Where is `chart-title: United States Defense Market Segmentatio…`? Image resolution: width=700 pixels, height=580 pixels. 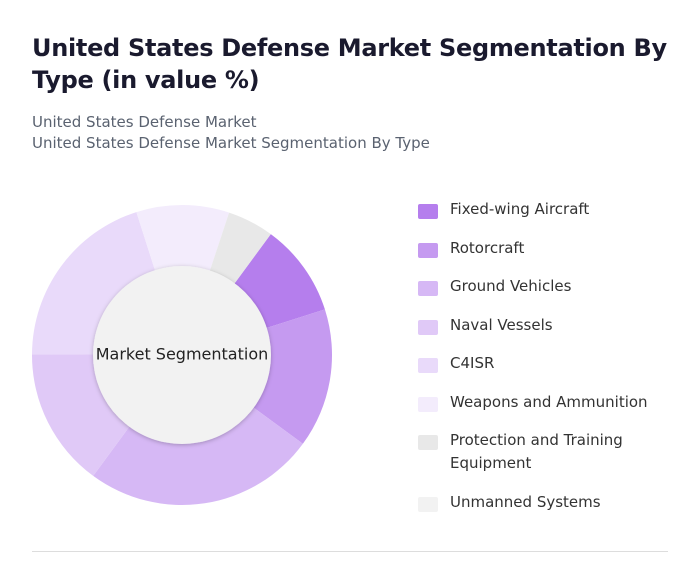
chart-title: United States Defense Market Segmentatio… is located at coordinates (349, 64).